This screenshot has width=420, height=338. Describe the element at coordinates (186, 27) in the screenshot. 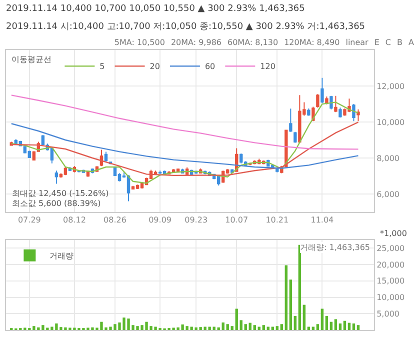

I see `chart-title: 2019.11.14 시:10,400 고:10,700 저:10,050 종:10,550 ▲ 300 2.93% 거:1,463,365` at that location.